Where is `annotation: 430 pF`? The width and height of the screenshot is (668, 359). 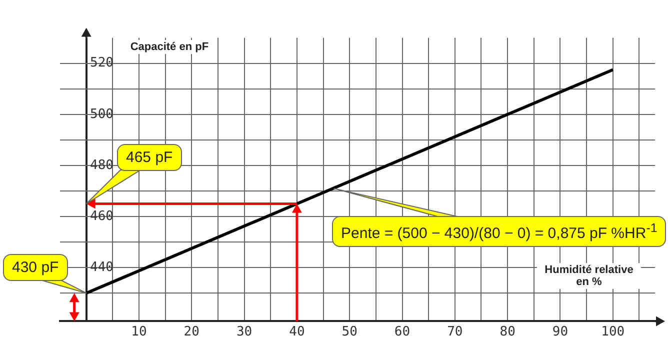
annotation: 430 pF is located at coordinates (35, 267).